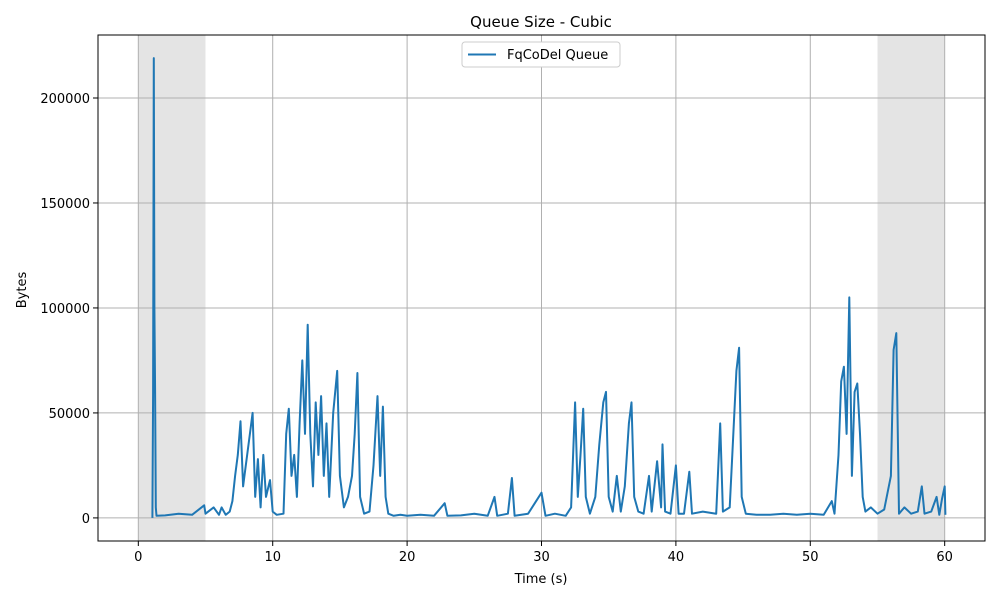  Describe the element at coordinates (557, 55) in the screenshot. I see `legend-label-fqcodel: FqCoDel Queue` at that location.